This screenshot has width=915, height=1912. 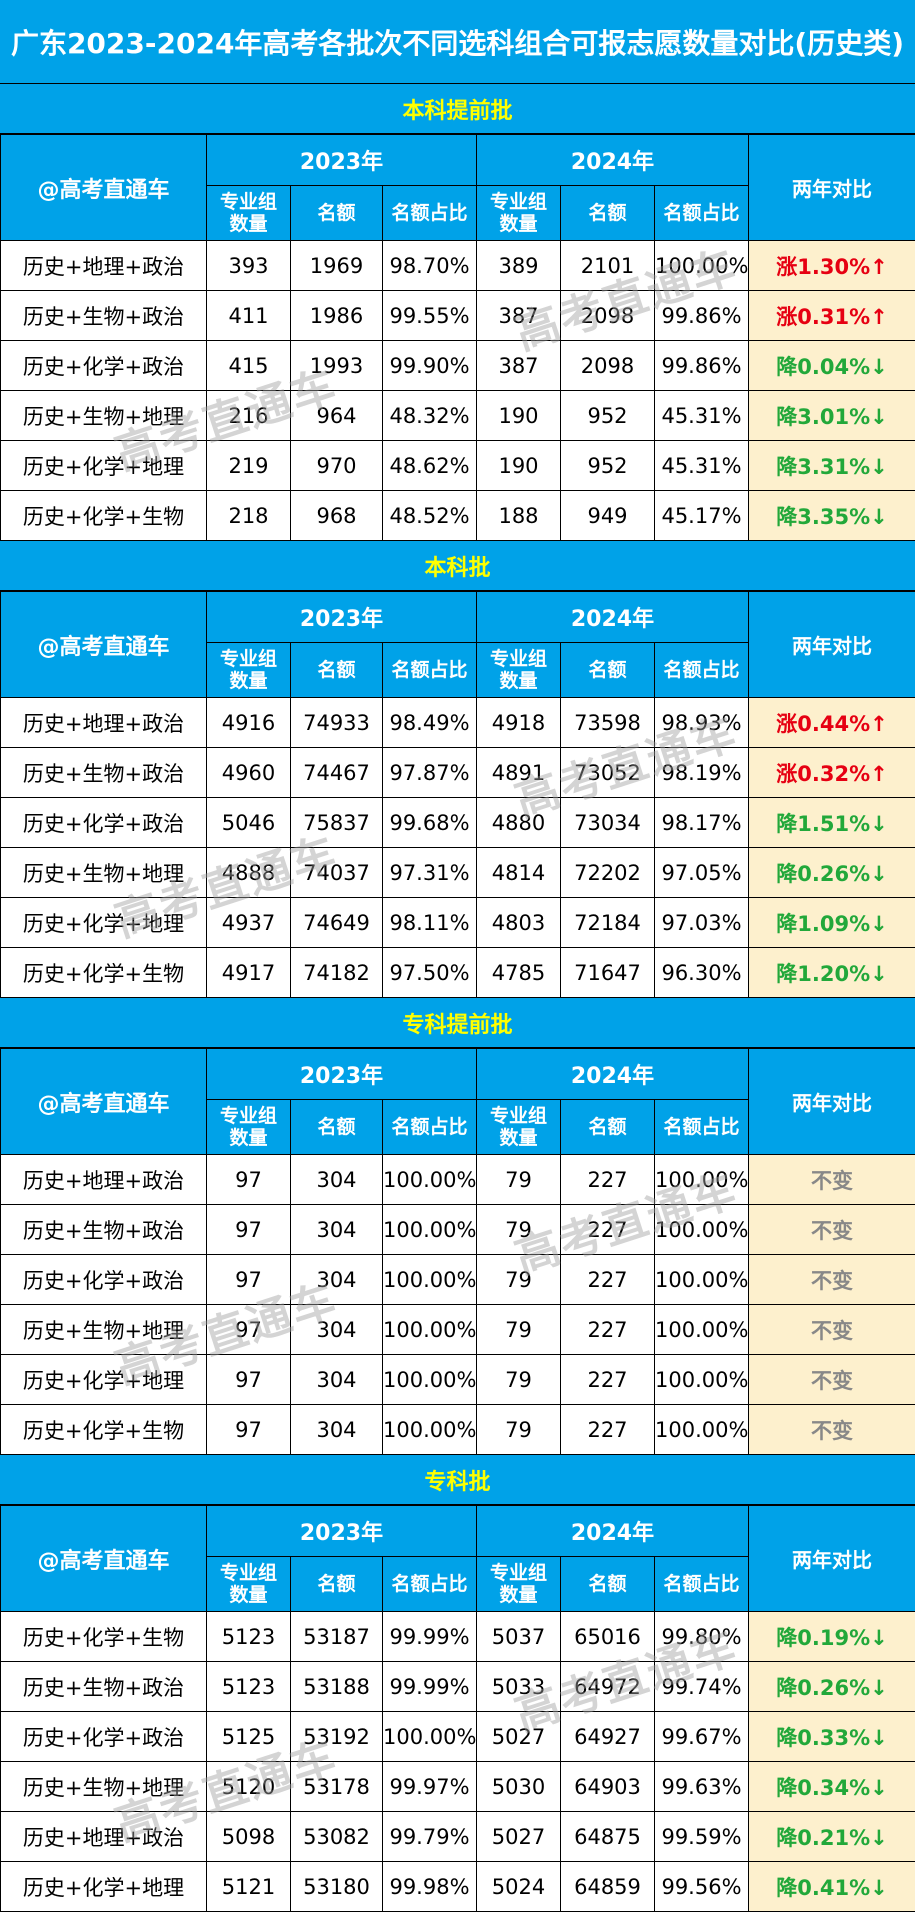 What do you see at coordinates (430, 1380) in the screenshot?
I see `ratio-2023: 100.00%` at bounding box center [430, 1380].